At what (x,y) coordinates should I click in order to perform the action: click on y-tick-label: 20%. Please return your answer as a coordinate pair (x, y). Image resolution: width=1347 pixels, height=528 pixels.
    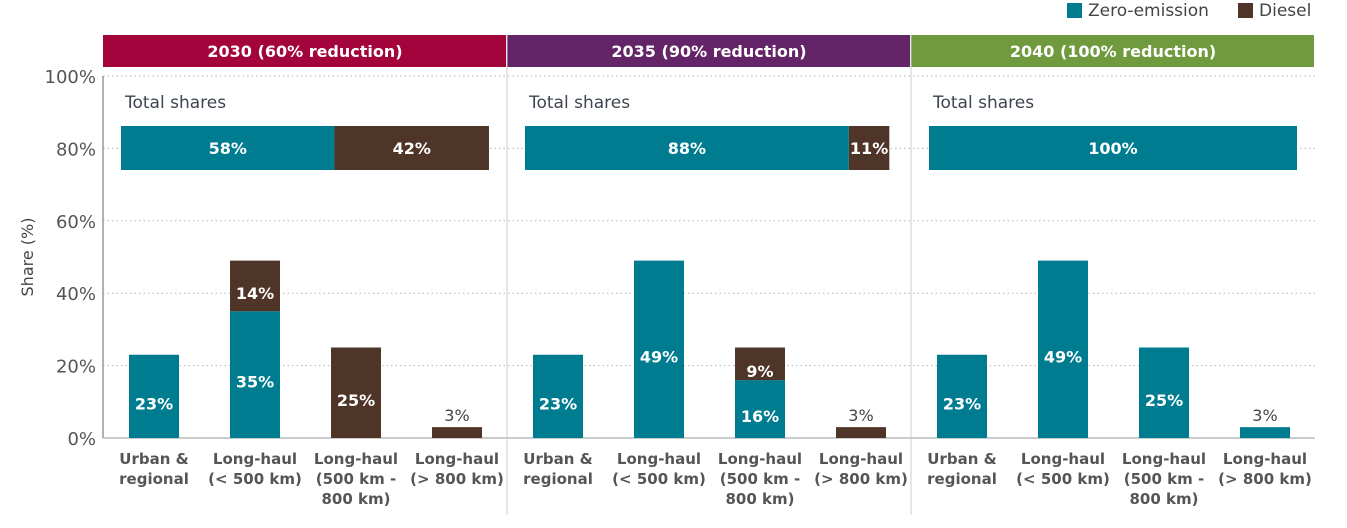
    Looking at the image, I should click on (76, 367).